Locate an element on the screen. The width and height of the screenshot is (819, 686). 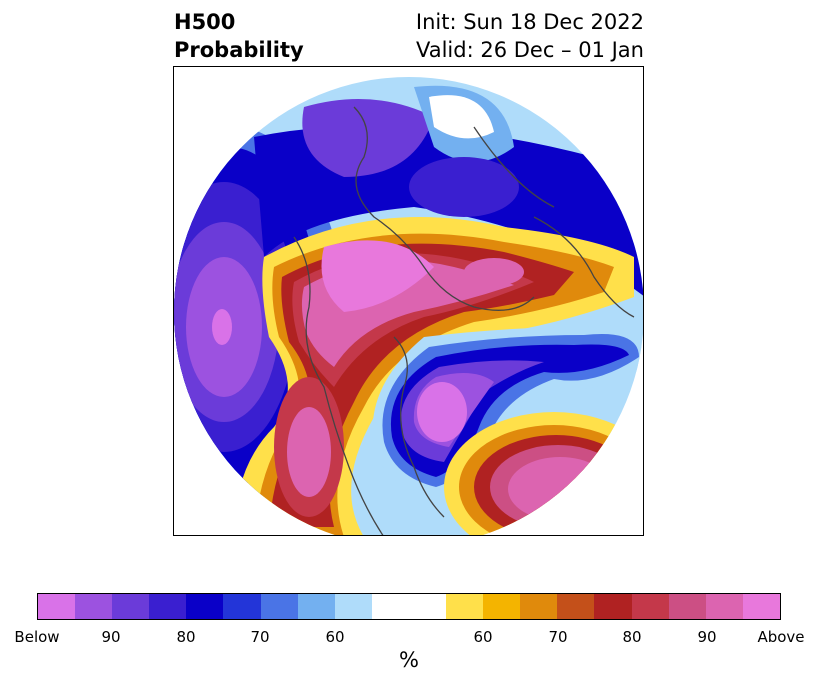
trough-max is located at coordinates (442, 412).